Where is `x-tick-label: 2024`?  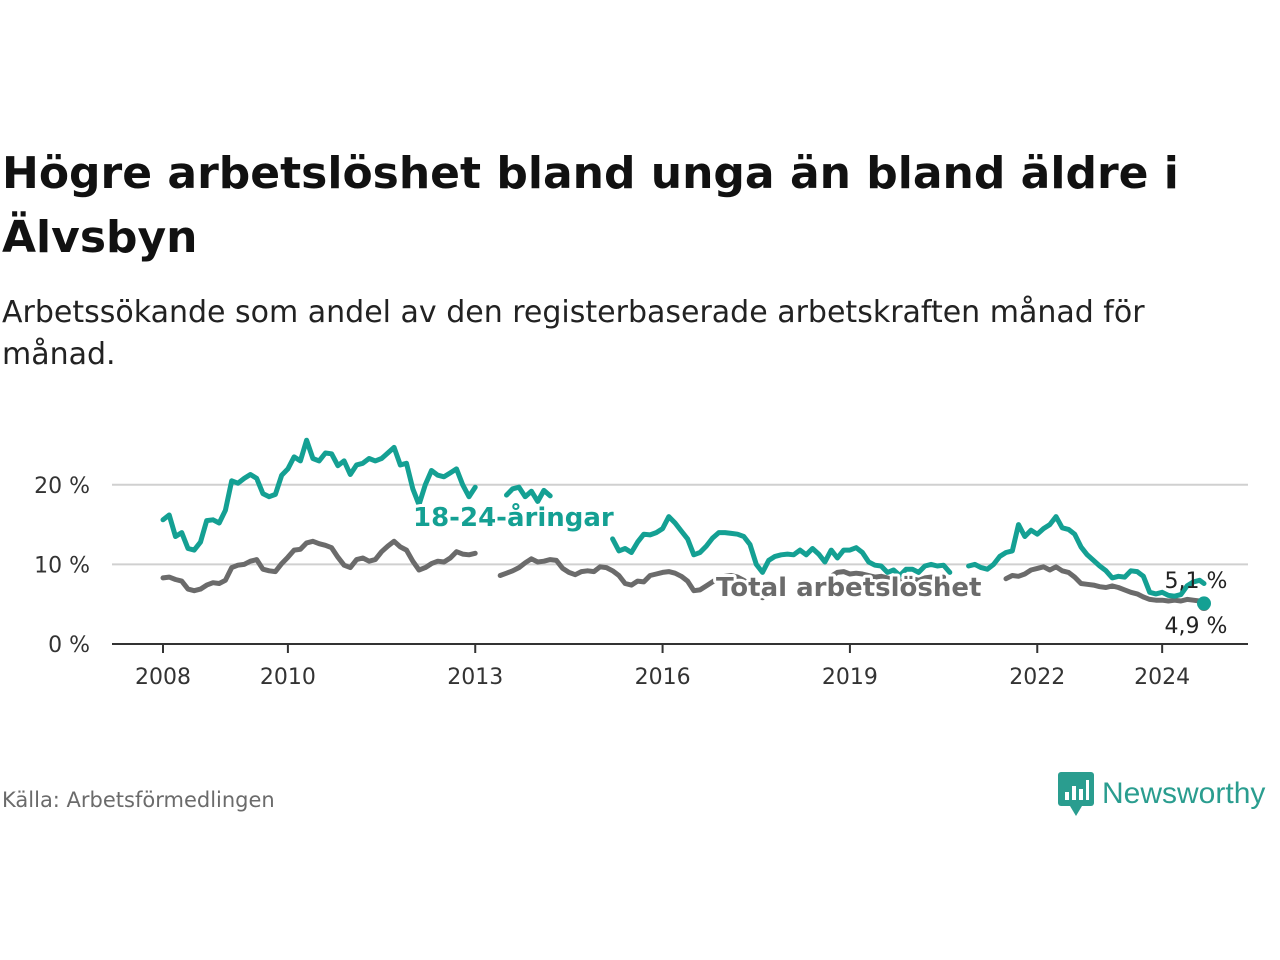
x-tick-label: 2024 is located at coordinates (1162, 677).